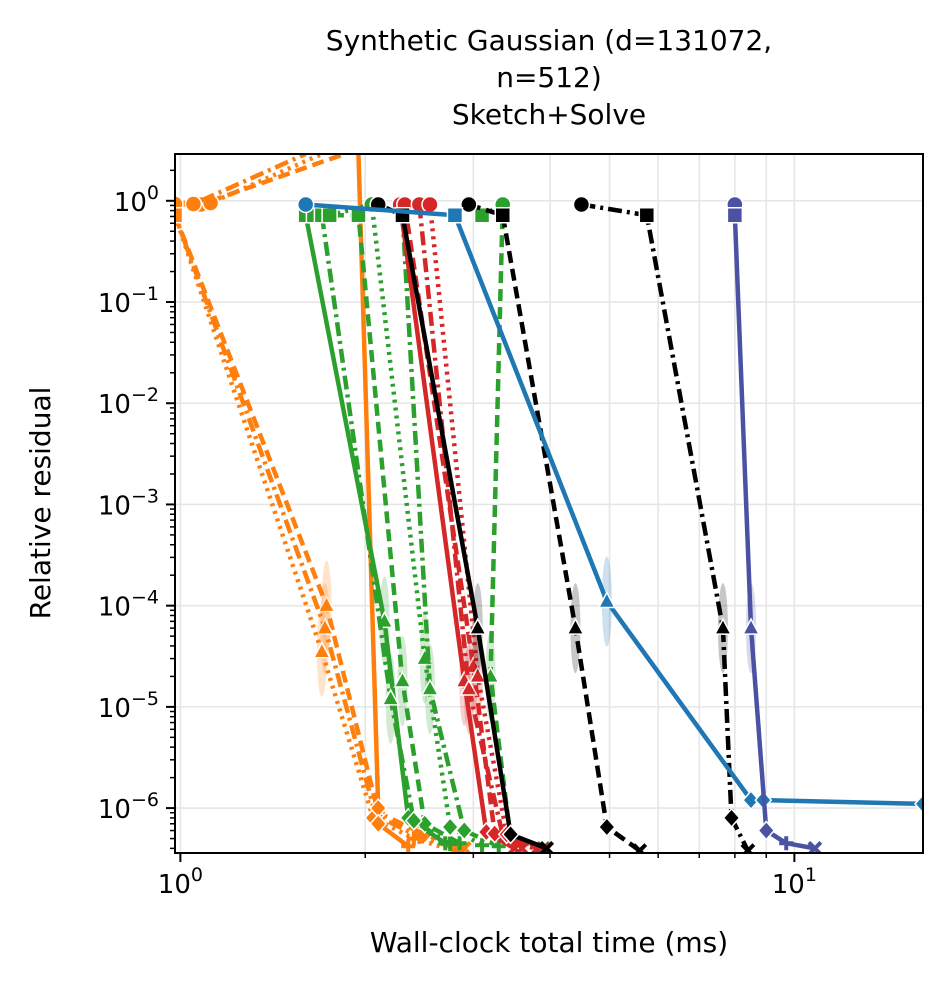 The height and width of the screenshot is (985, 947). I want to click on y-tick-label: 10⁻², so click(128, 402).